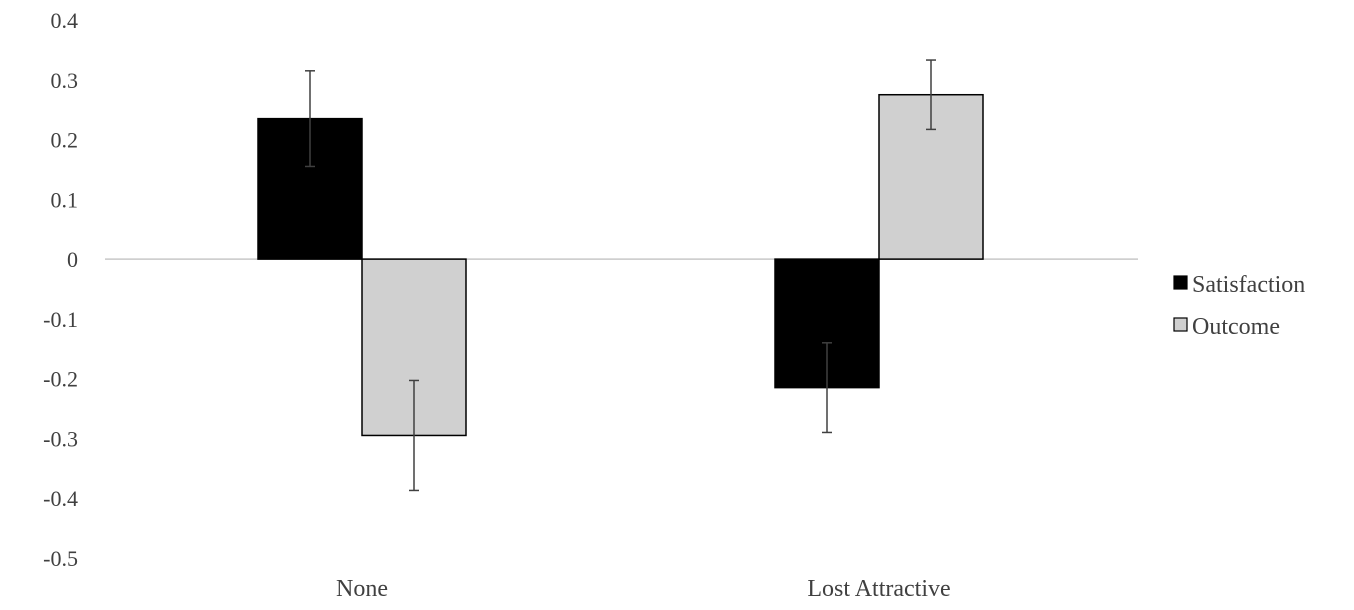 The image size is (1354, 610). Describe the element at coordinates (60, 558) in the screenshot. I see `y-tick-label: -0.5` at that location.